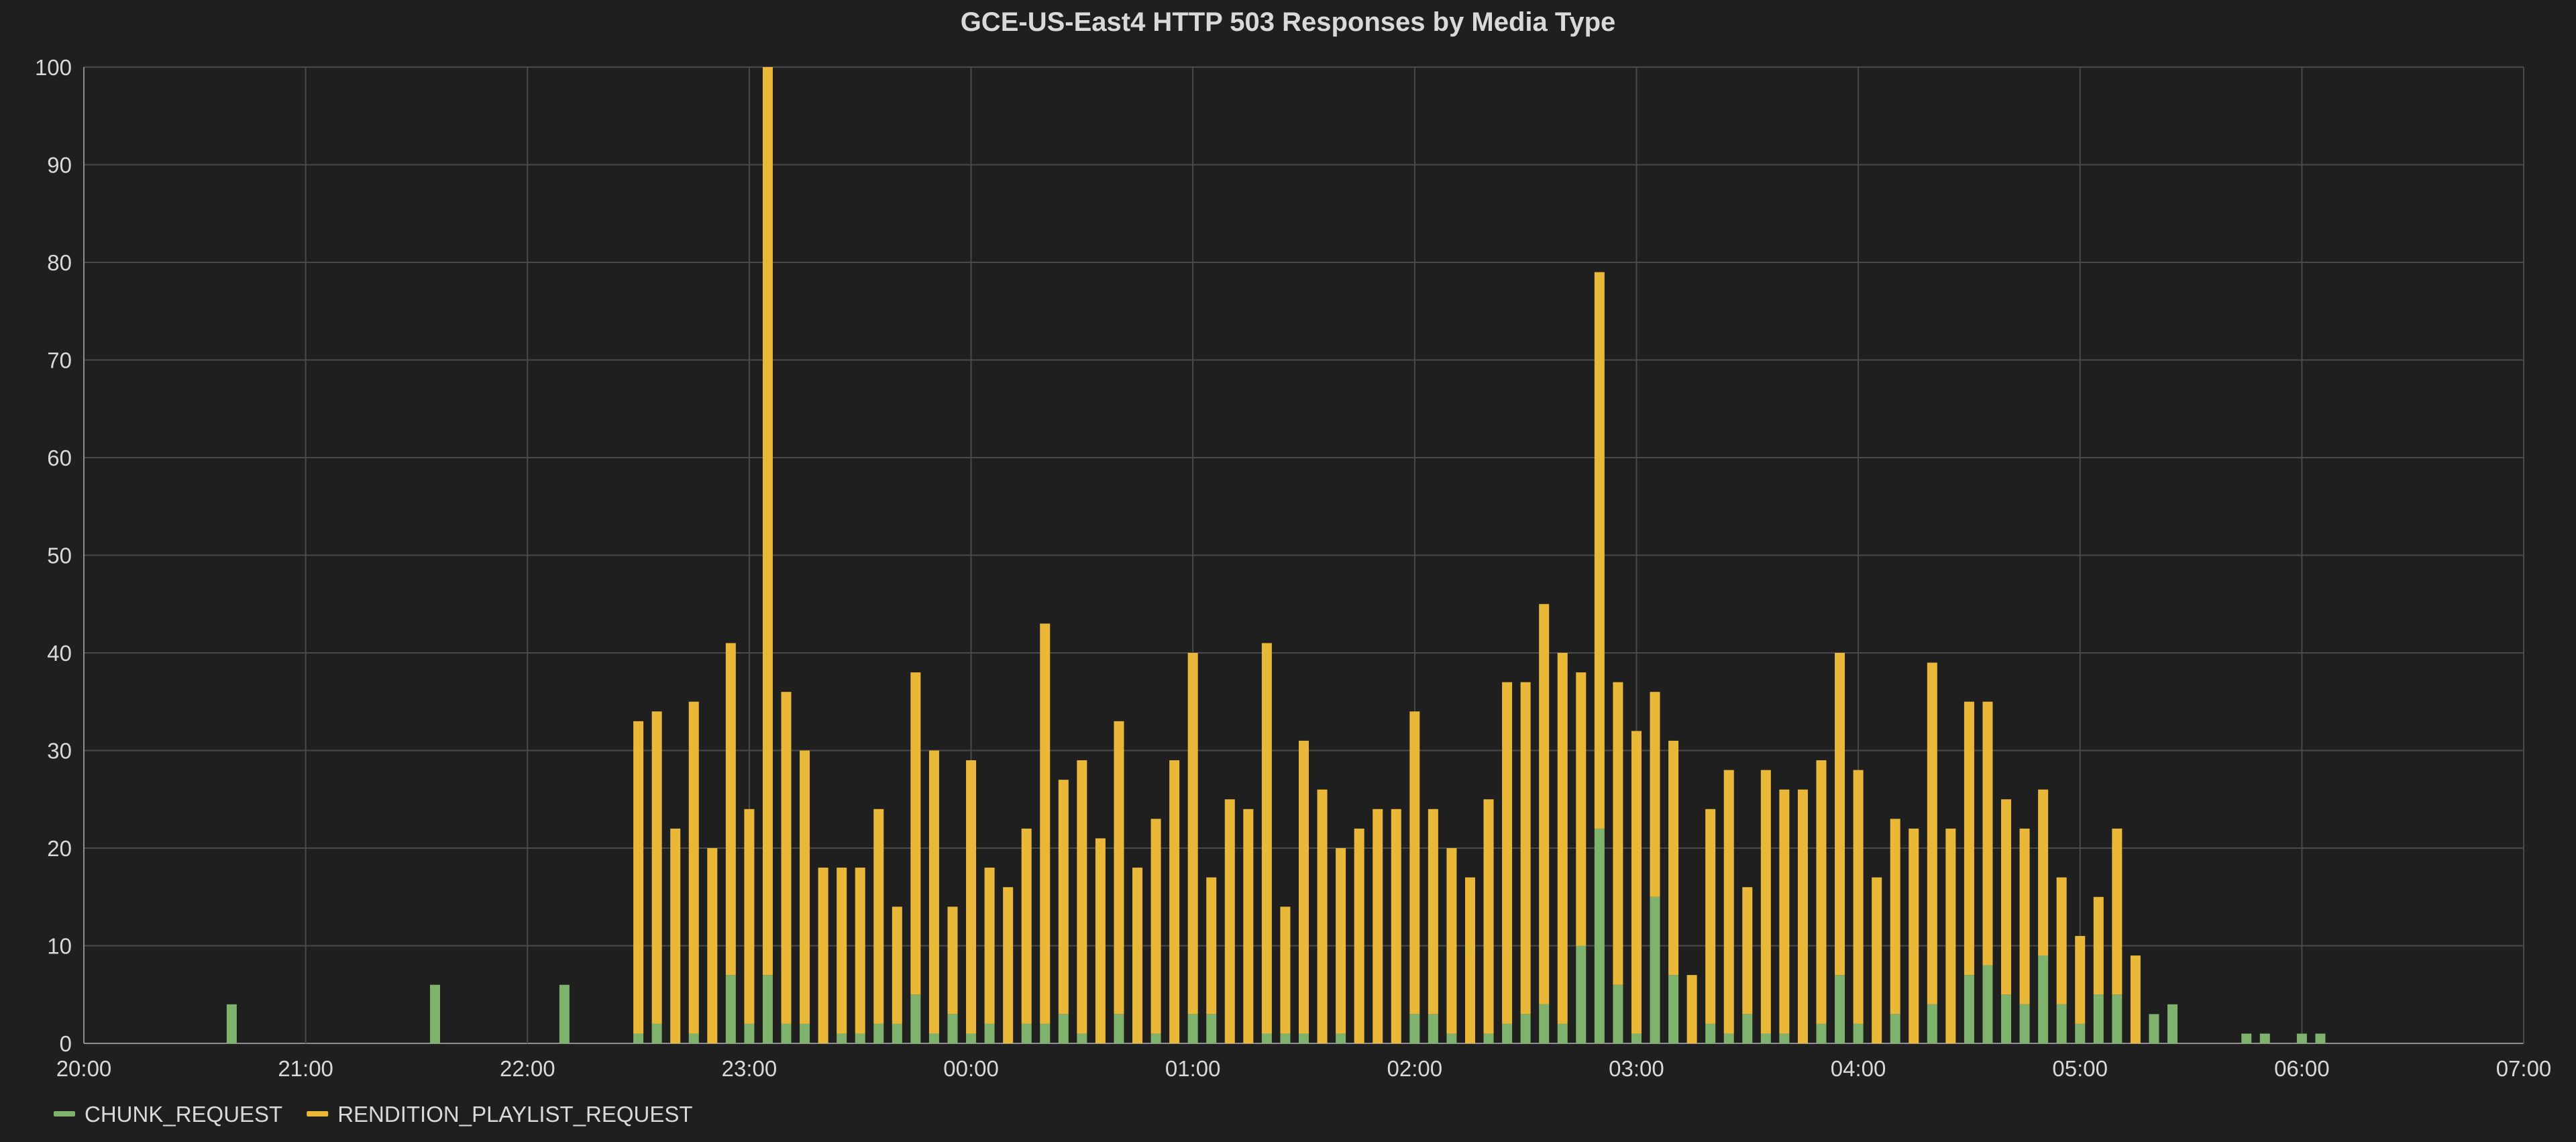 This screenshot has width=2576, height=1142. What do you see at coordinates (305, 1068) in the screenshot?
I see `x-tick-label: 21:00` at bounding box center [305, 1068].